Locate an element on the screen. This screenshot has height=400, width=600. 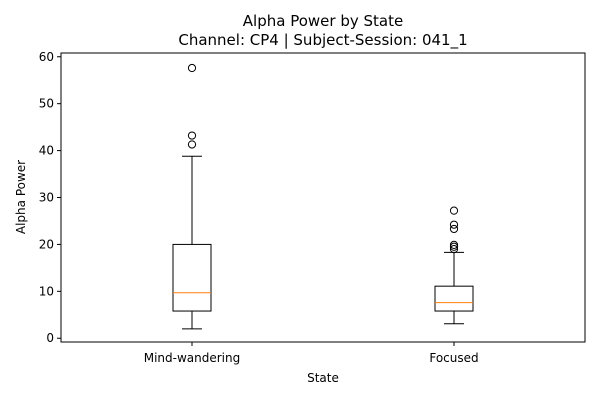
y-tick-label: 60 is located at coordinates (46, 57).